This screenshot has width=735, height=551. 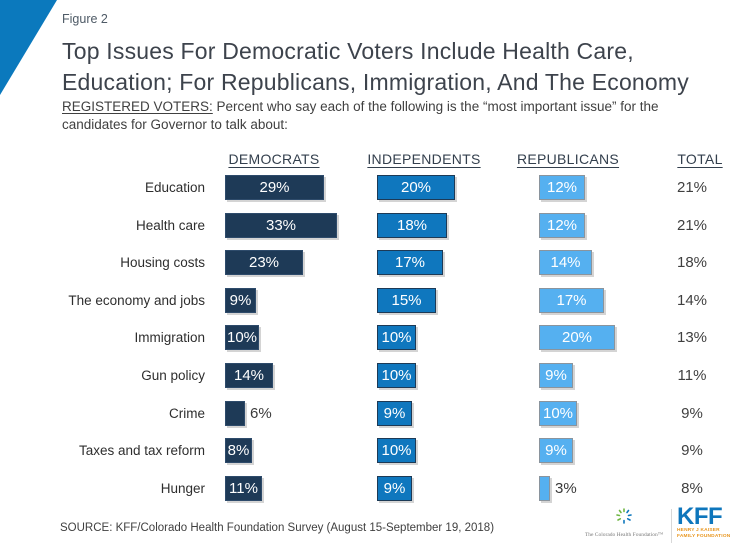 What do you see at coordinates (571, 300) in the screenshot?
I see `bar-republicans: 17%` at bounding box center [571, 300].